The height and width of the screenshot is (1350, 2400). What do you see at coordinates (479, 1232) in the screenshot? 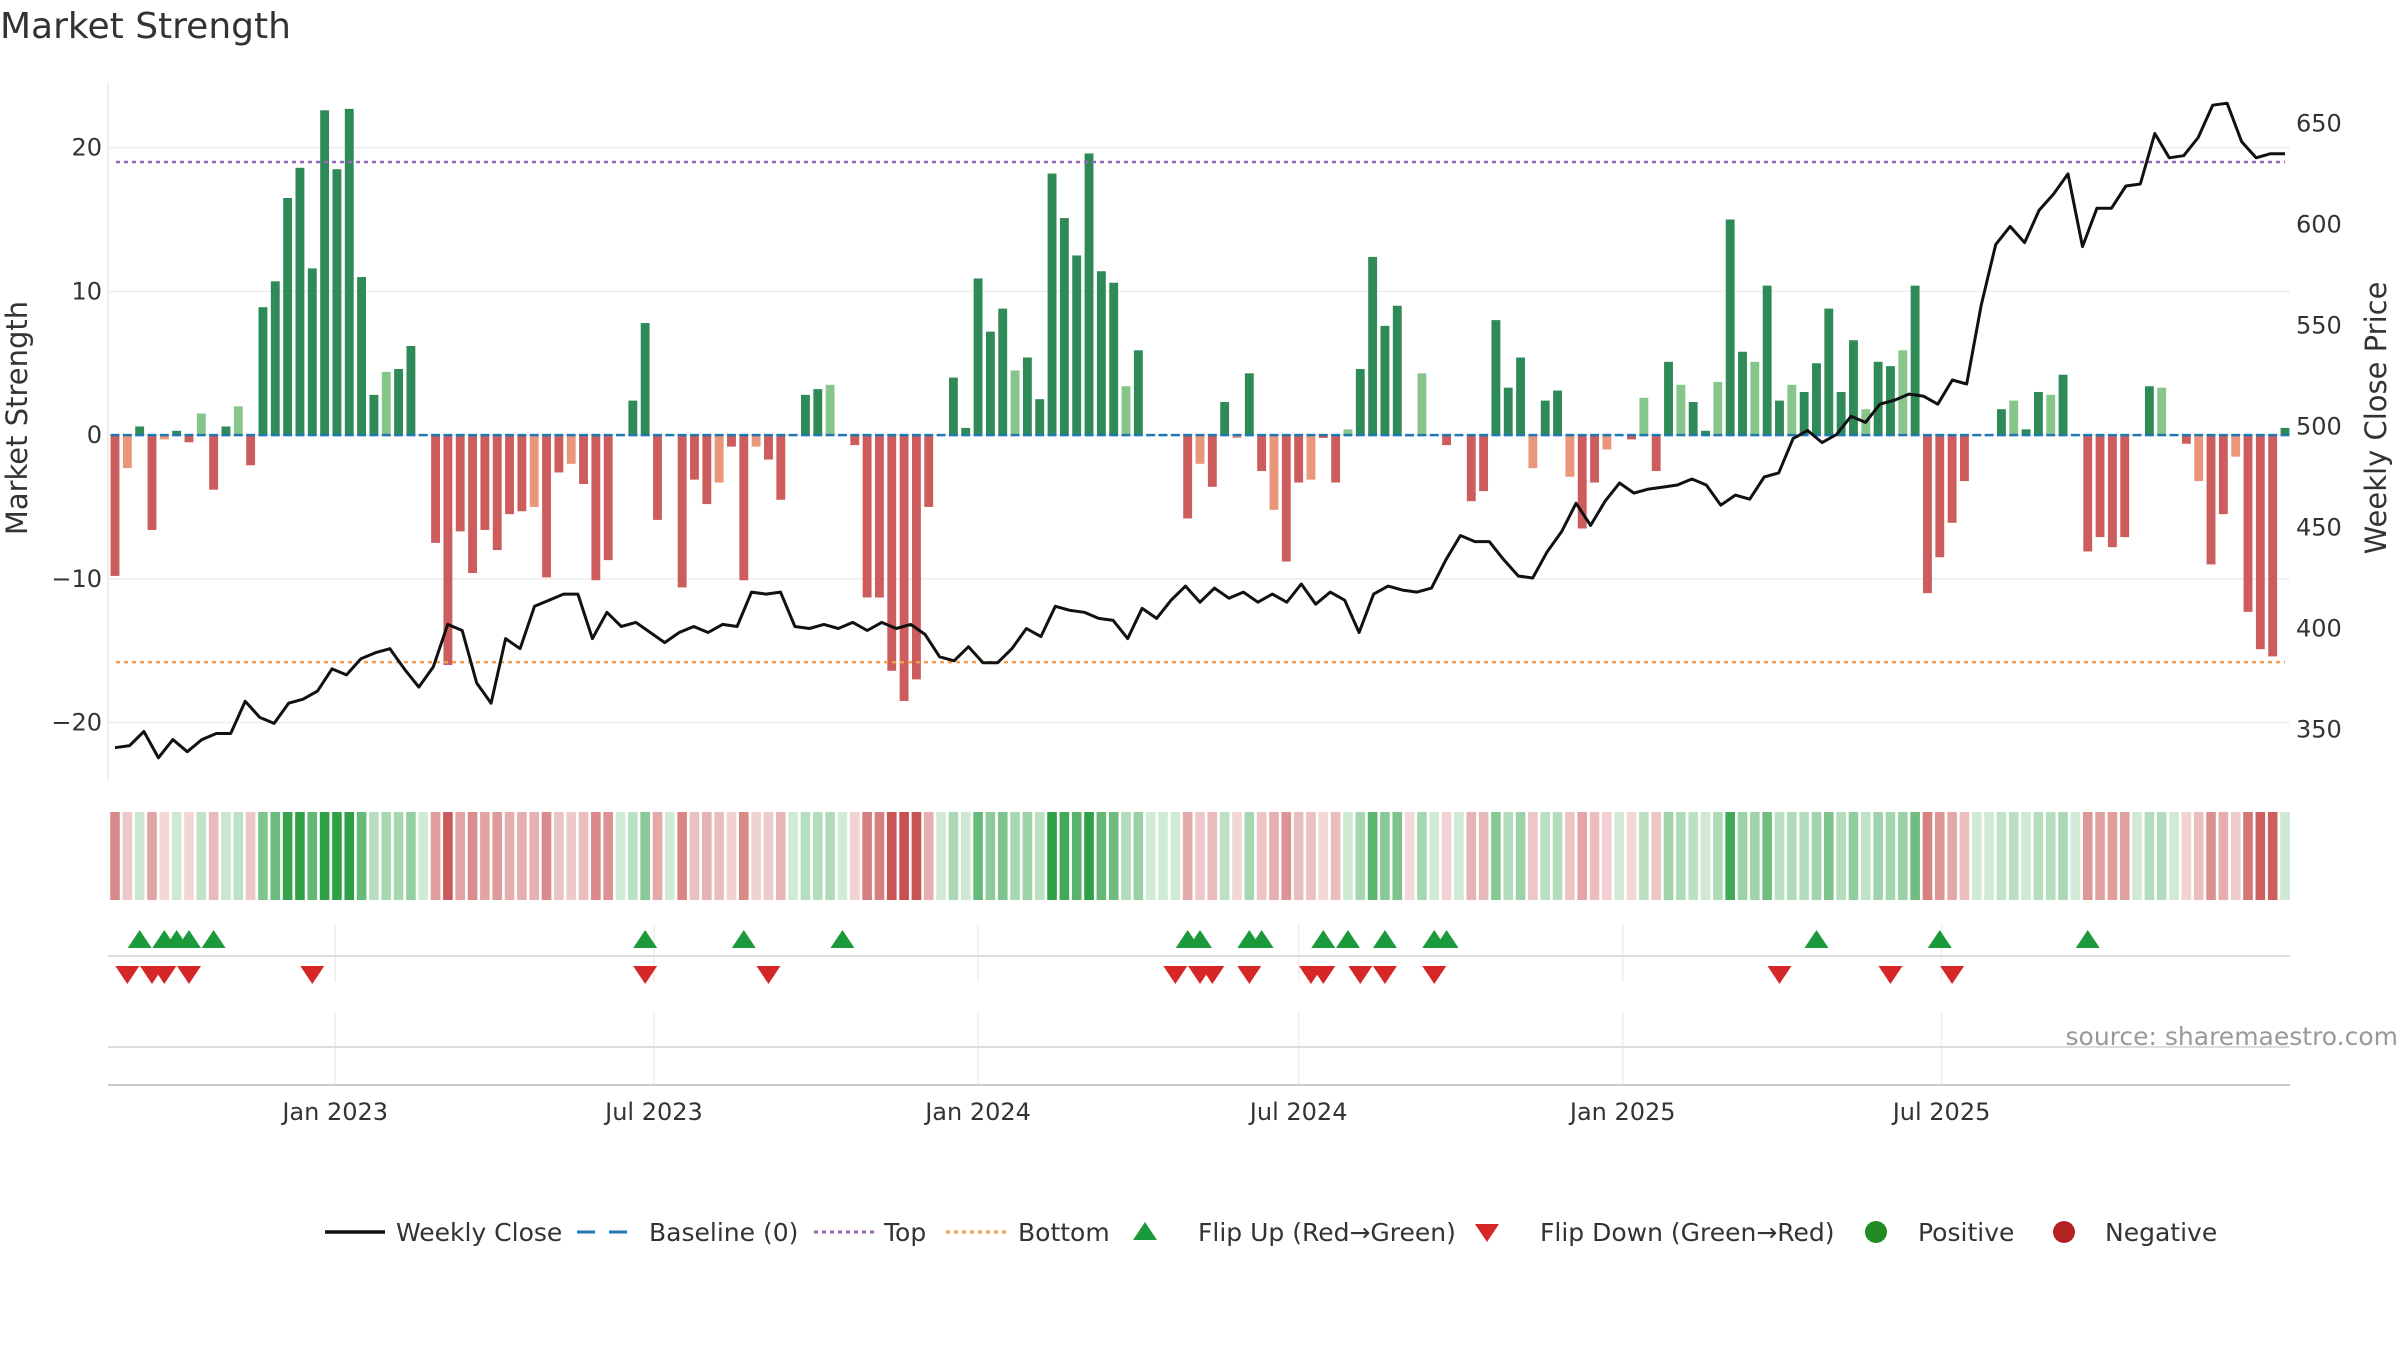
I see `legend-label: Weekly Close` at bounding box center [479, 1232].